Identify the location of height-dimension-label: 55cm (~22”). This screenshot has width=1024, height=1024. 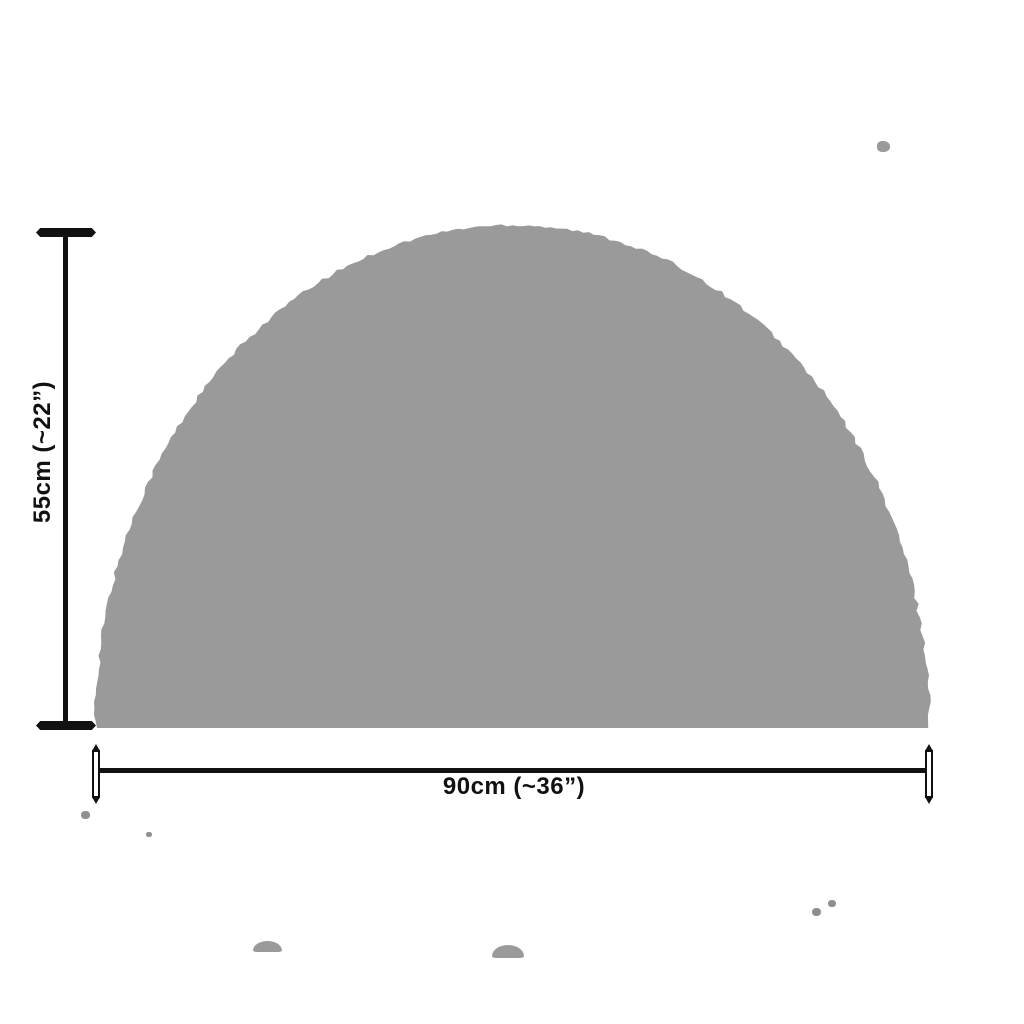
(42, 452).